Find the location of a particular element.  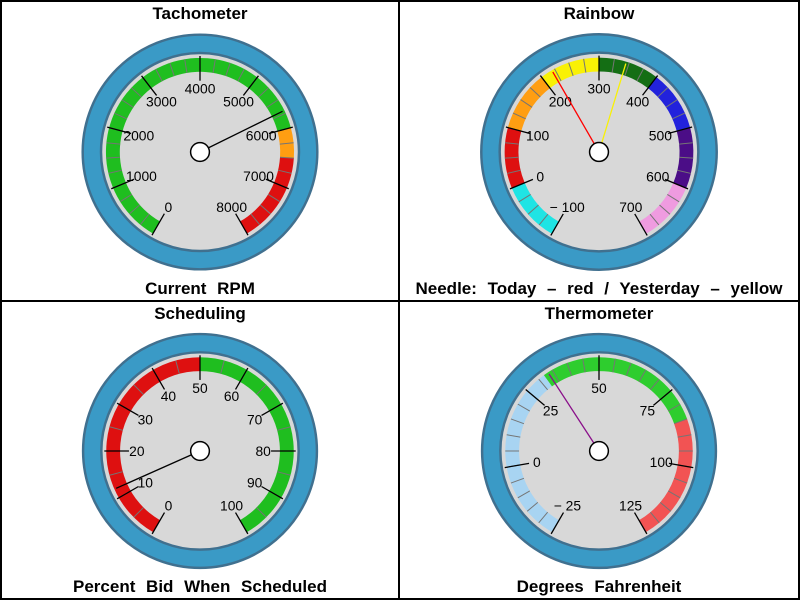

svg-text: 25 is located at coordinates (551, 410).